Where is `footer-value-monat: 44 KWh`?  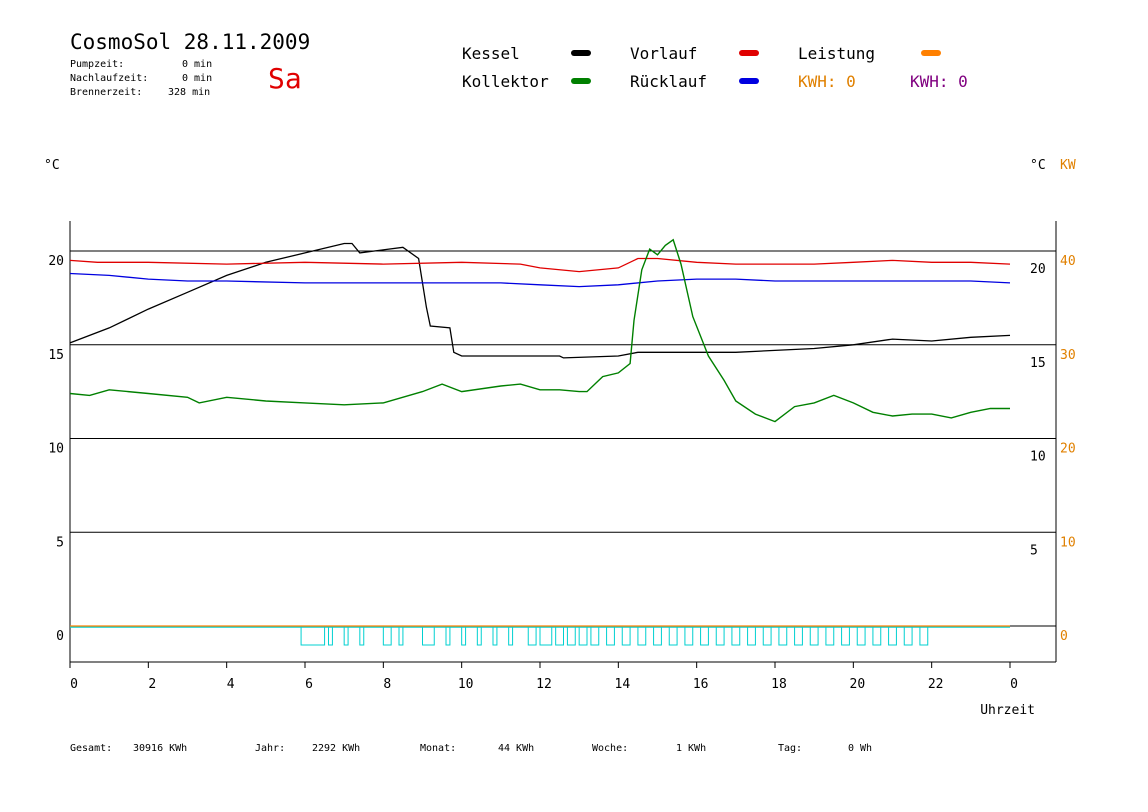 footer-value-monat: 44 KWh is located at coordinates (516, 748).